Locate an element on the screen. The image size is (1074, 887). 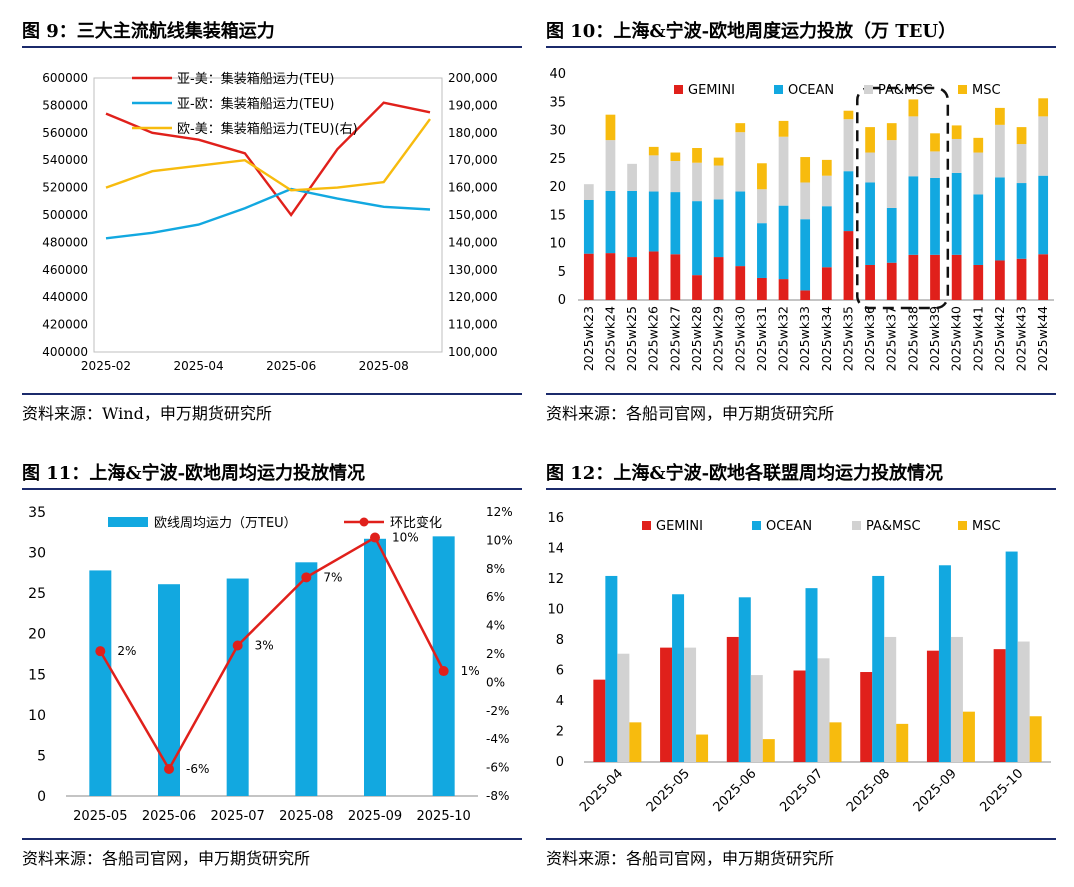
y-tick-label: 8 is located at coordinates (560, 640).